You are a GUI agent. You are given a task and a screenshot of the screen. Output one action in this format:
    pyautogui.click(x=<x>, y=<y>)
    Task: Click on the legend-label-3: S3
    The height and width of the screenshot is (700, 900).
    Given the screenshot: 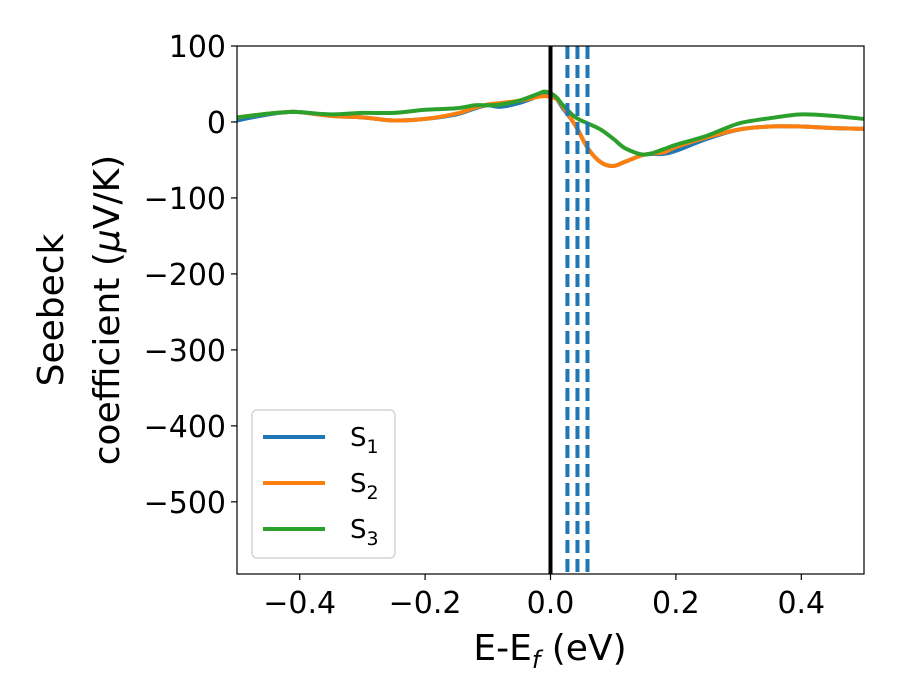 What is the action you would take?
    pyautogui.click(x=364, y=532)
    